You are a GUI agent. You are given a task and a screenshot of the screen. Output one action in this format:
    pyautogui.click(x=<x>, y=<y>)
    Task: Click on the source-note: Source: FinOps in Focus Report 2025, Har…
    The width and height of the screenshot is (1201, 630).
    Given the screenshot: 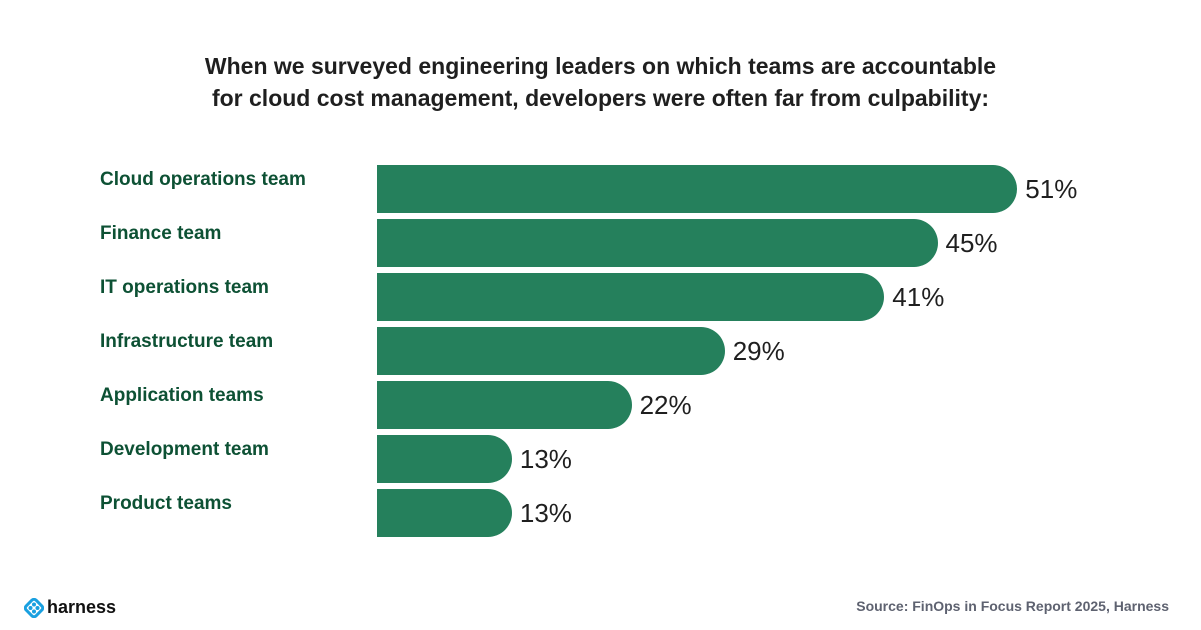 What is the action you would take?
    pyautogui.click(x=1012, y=606)
    